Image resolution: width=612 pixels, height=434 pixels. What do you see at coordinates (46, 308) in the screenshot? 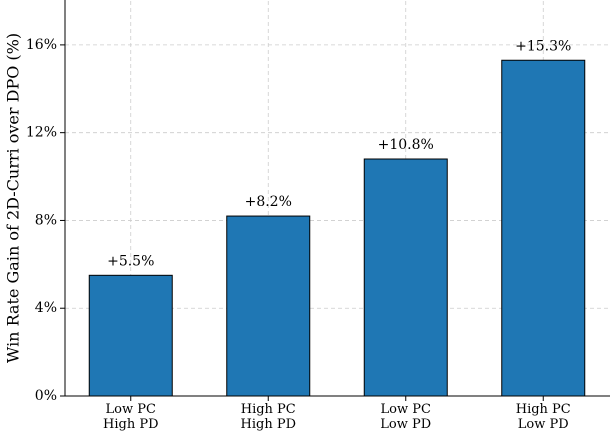
I see `y-tick-label: 4%` at bounding box center [46, 308].